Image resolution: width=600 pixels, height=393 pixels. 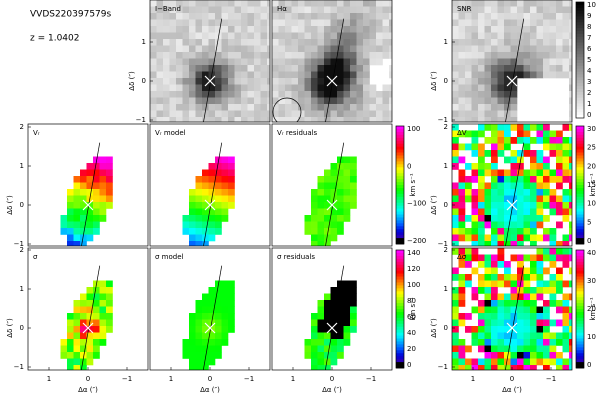 What do you see at coordinates (332, 389) in the screenshot?
I see `x-axis-label: Δα (″)` at bounding box center [332, 389].